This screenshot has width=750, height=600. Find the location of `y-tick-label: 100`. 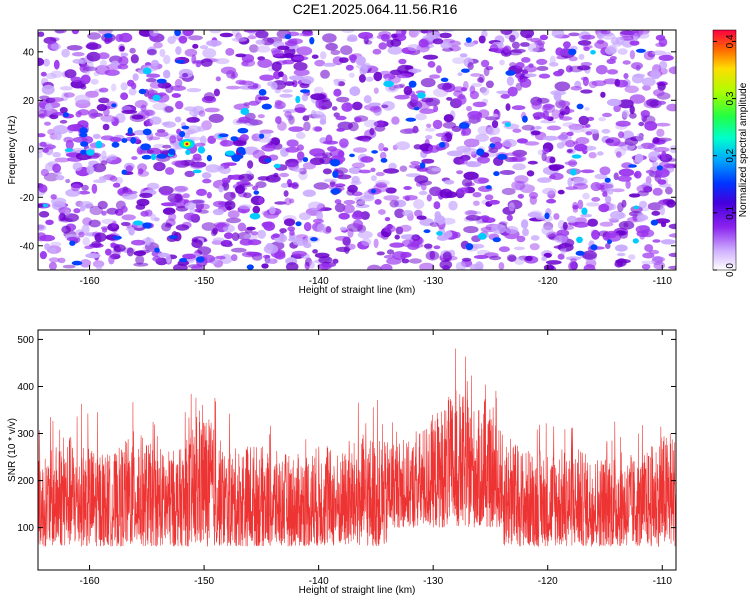

y-tick-label: 100 is located at coordinates (25, 528).